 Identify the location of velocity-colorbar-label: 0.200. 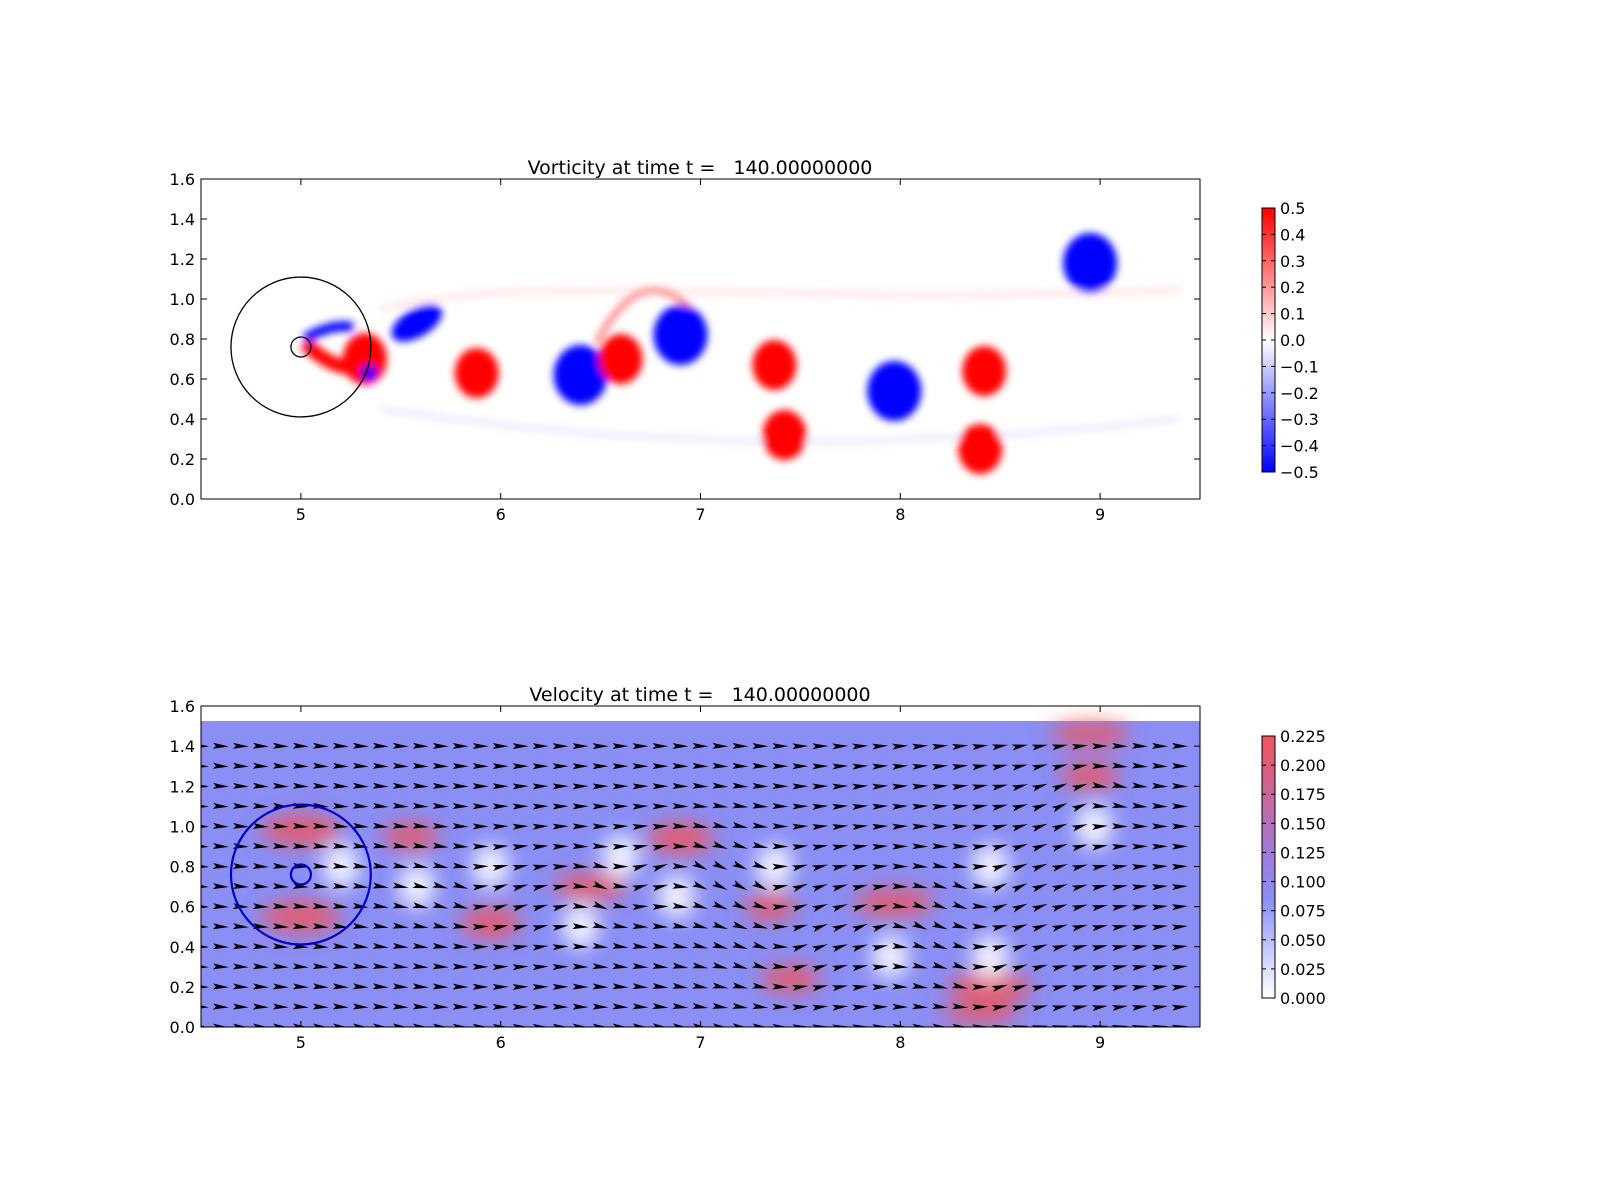
(1303, 765).